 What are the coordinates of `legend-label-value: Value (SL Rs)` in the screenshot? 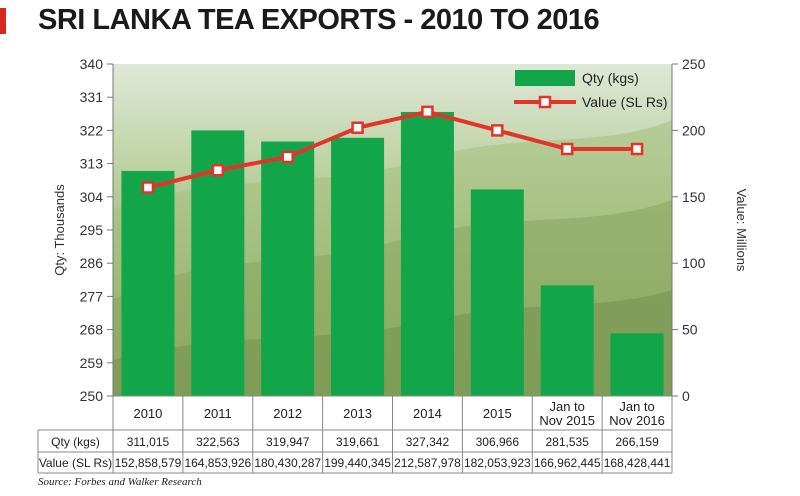 It's located at (625, 102).